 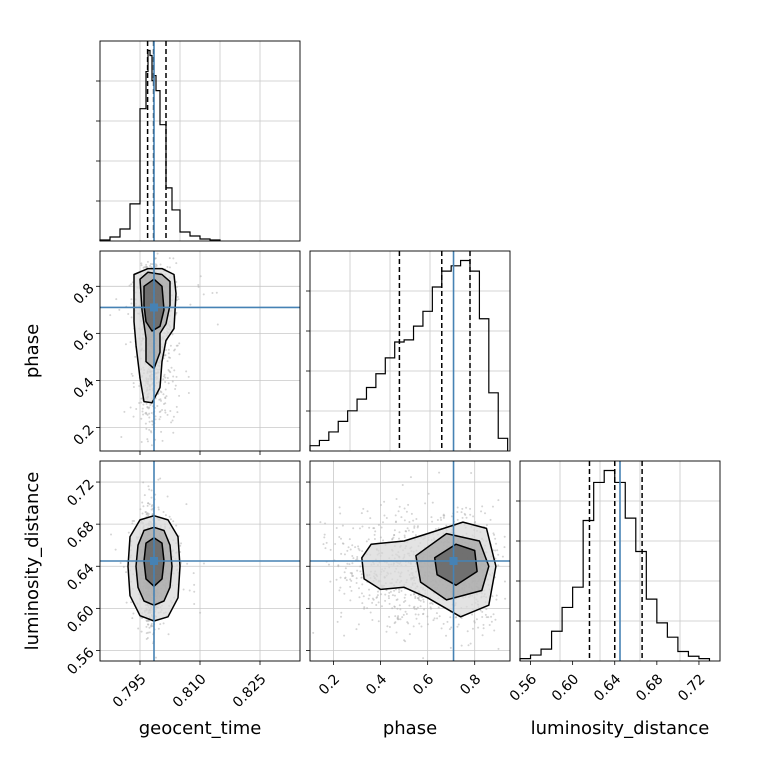 I want to click on panel-frame-hist-luminosity_distance, so click(x=620, y=561).